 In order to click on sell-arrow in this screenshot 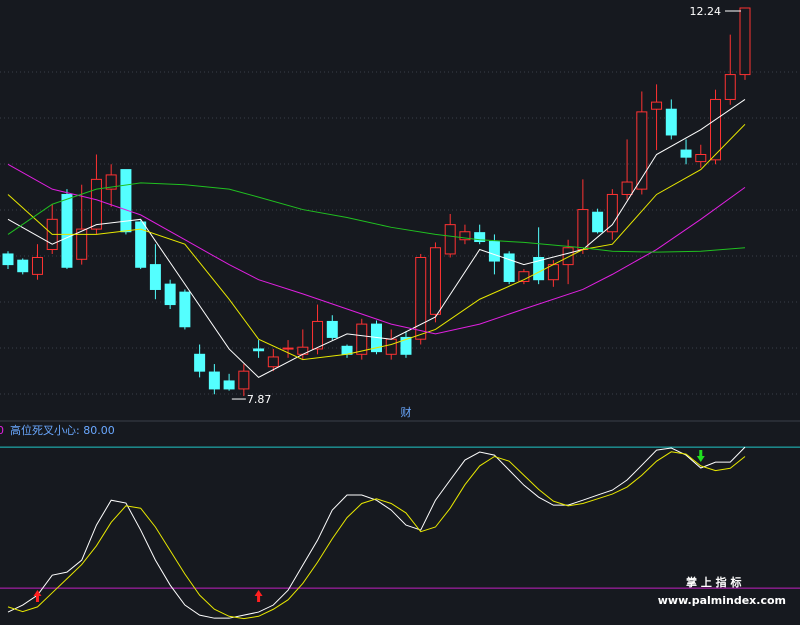, I will do `click(700, 456)`.